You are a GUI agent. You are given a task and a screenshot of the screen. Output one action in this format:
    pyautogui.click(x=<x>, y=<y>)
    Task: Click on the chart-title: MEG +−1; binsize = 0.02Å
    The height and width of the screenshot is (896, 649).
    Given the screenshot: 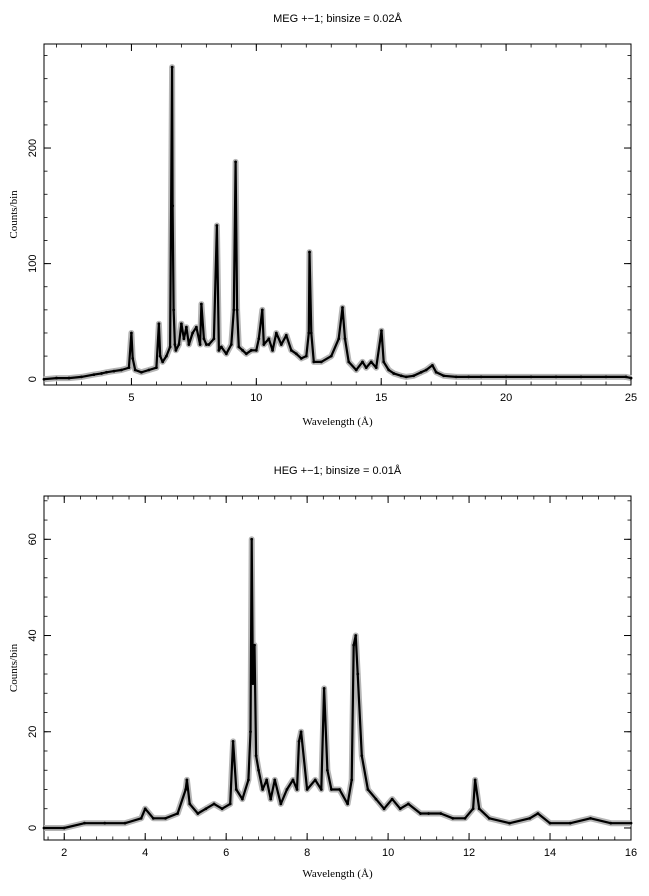 What is the action you would take?
    pyautogui.click(x=337, y=18)
    